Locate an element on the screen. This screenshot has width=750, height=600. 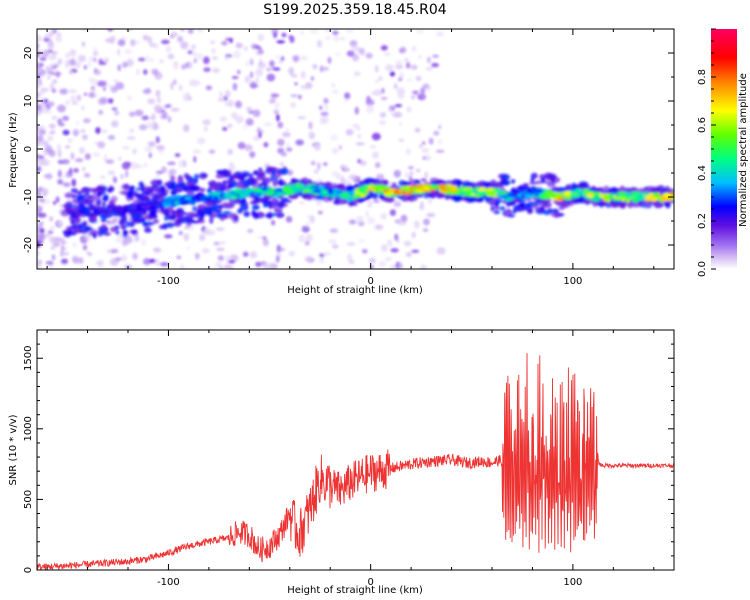
spectrogram-y-axis-label: Frequency (Hz) is located at coordinates (13, 150).